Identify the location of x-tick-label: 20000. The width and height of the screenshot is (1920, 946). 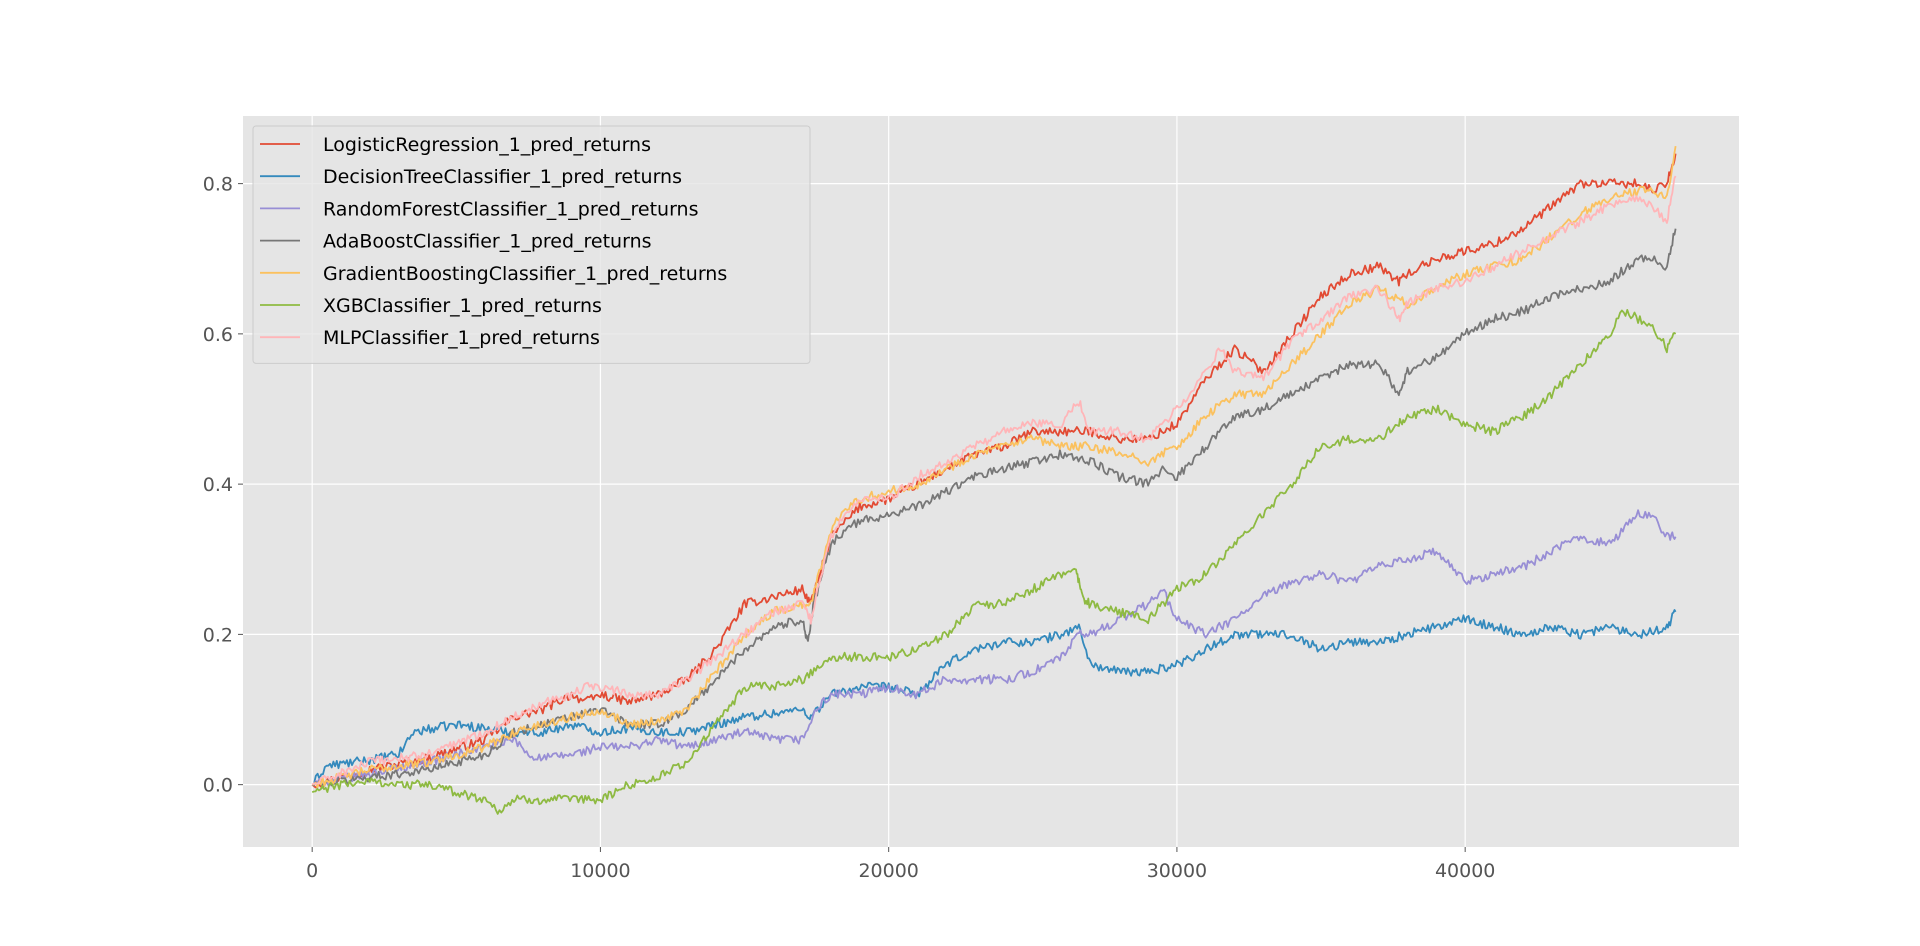
(888, 871).